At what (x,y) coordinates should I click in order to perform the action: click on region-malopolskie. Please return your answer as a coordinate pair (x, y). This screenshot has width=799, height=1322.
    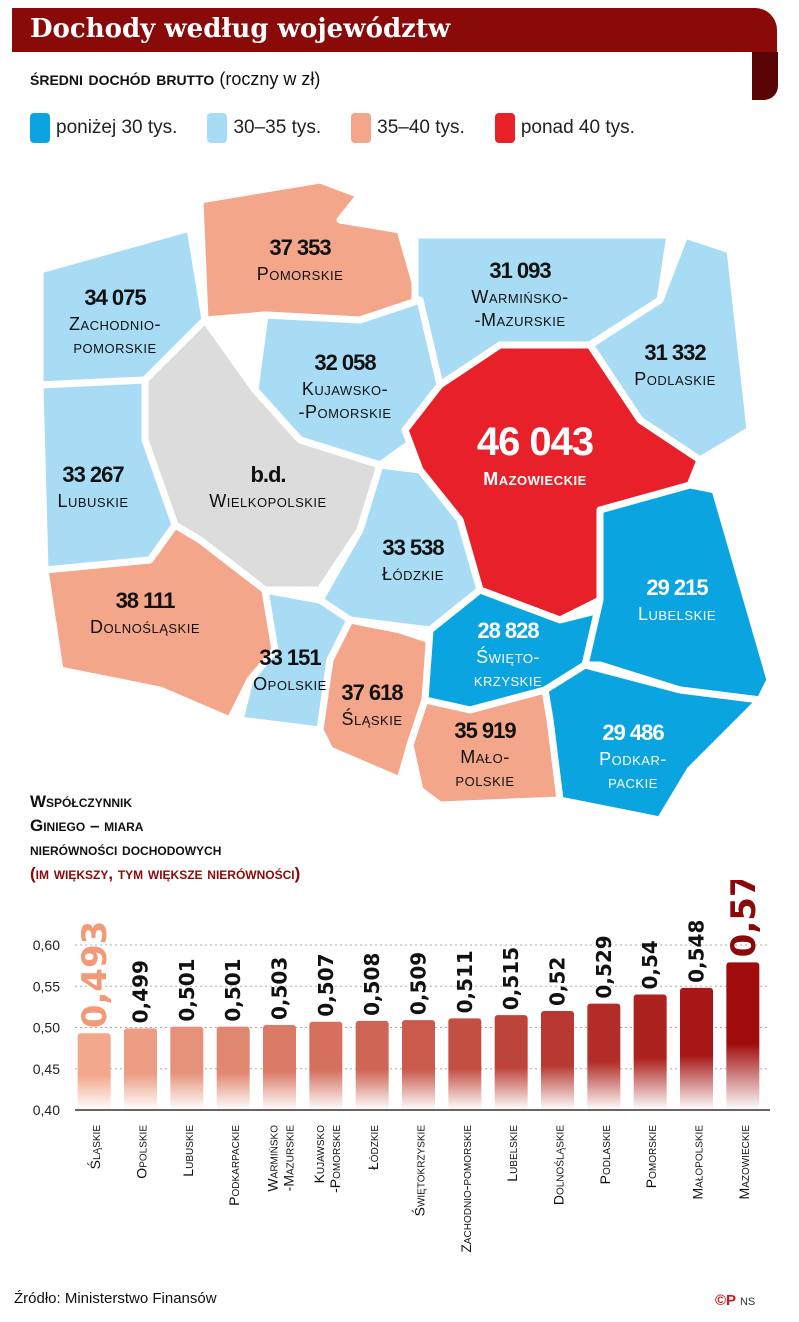
    Looking at the image, I should click on (485, 747).